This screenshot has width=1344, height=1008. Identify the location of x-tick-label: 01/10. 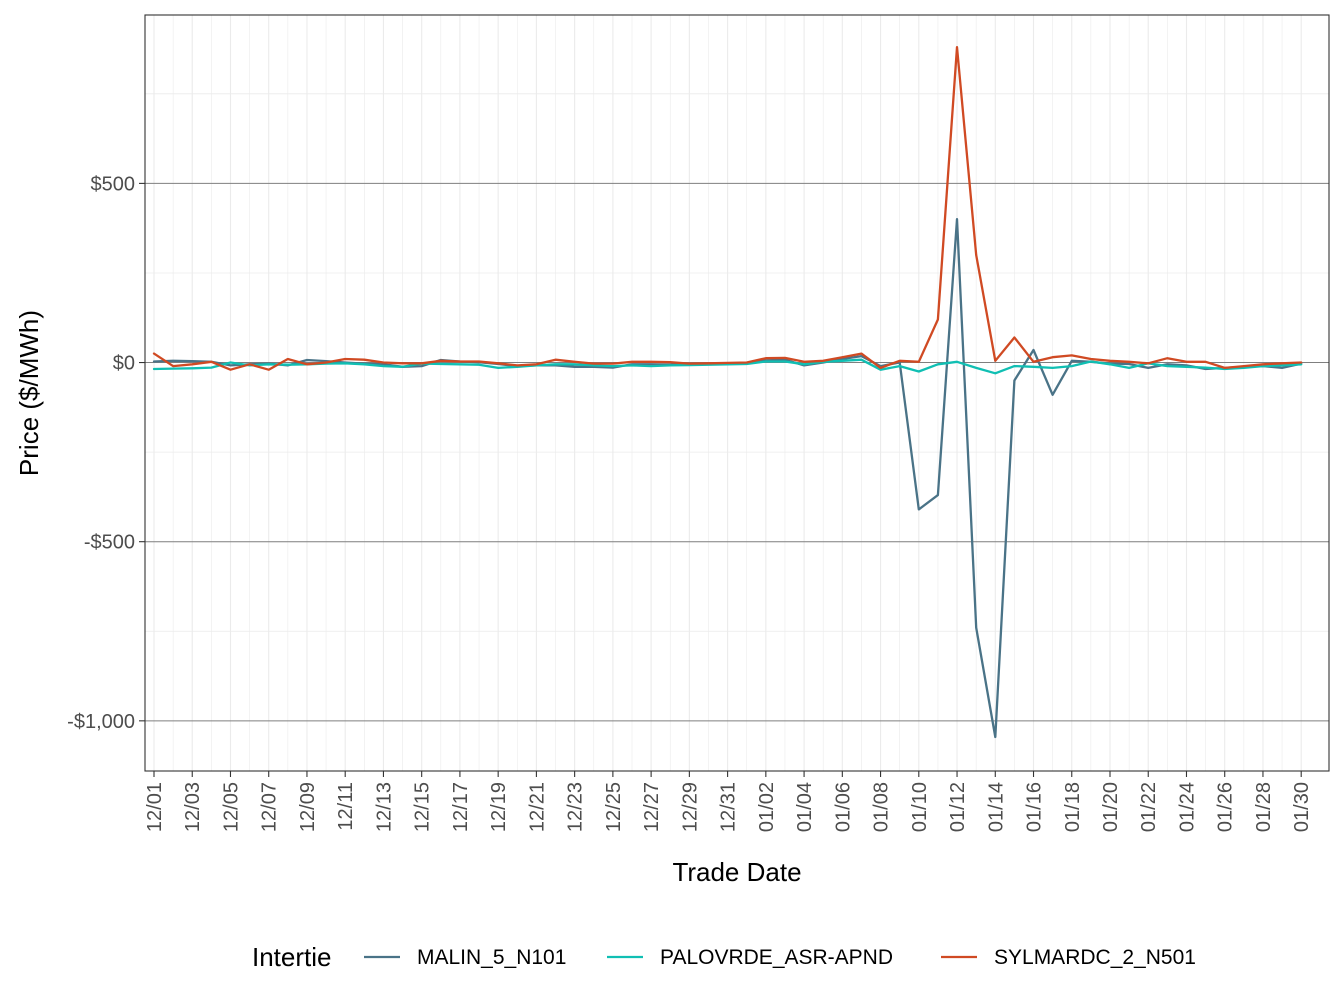
(920, 807).